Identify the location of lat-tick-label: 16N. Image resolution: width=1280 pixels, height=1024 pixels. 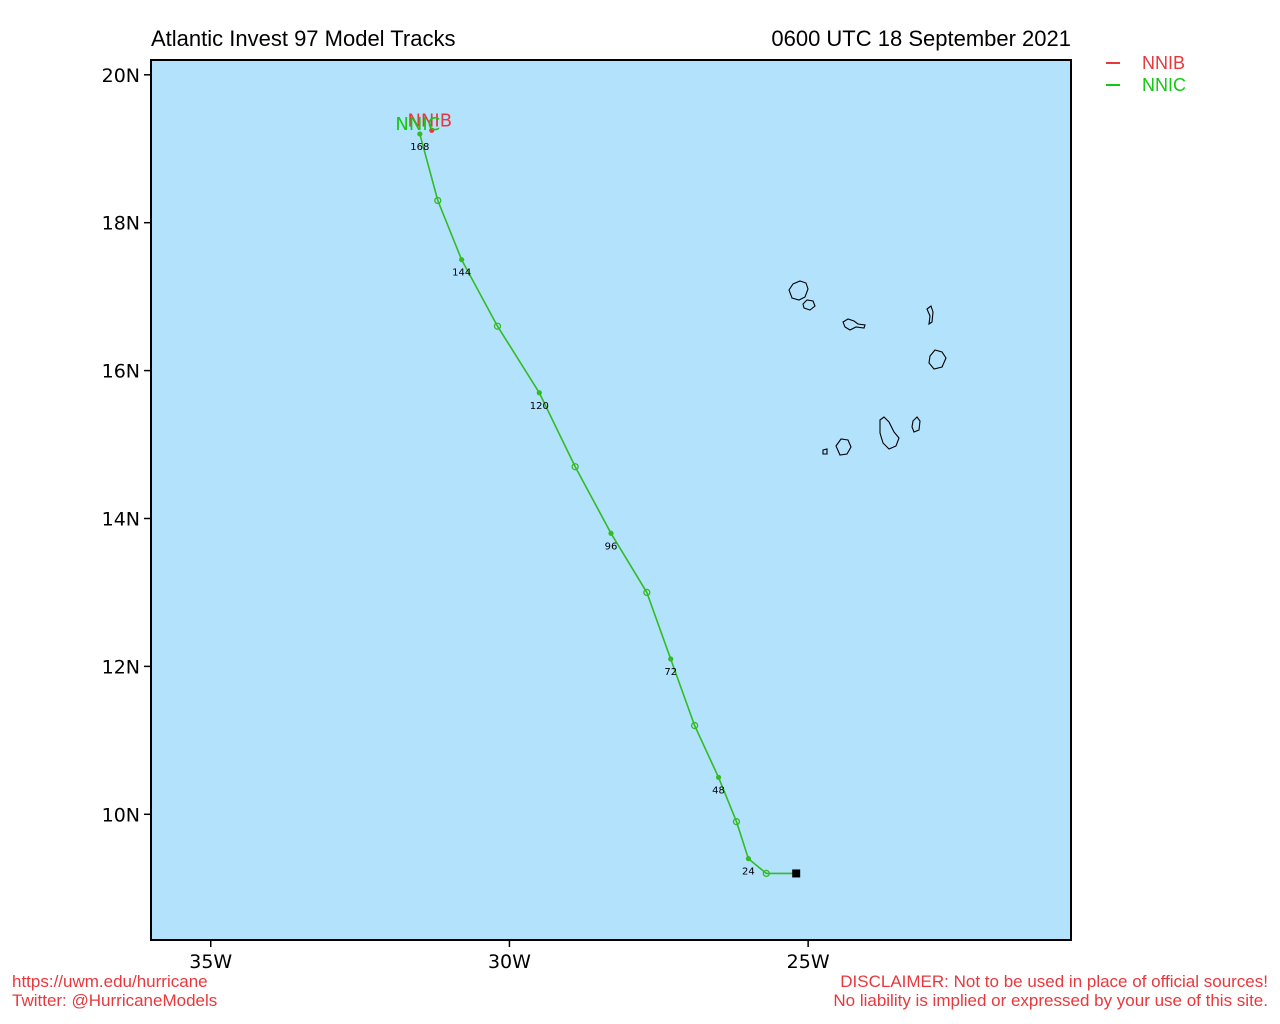
(121, 372).